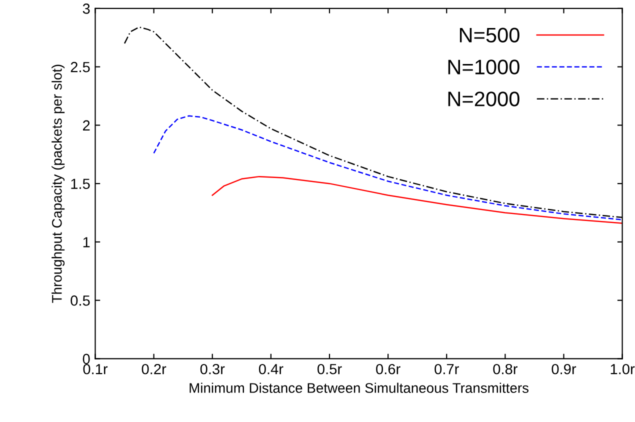 The height and width of the screenshot is (422, 635). I want to click on x-tick-label: 0.4r, so click(271, 369).